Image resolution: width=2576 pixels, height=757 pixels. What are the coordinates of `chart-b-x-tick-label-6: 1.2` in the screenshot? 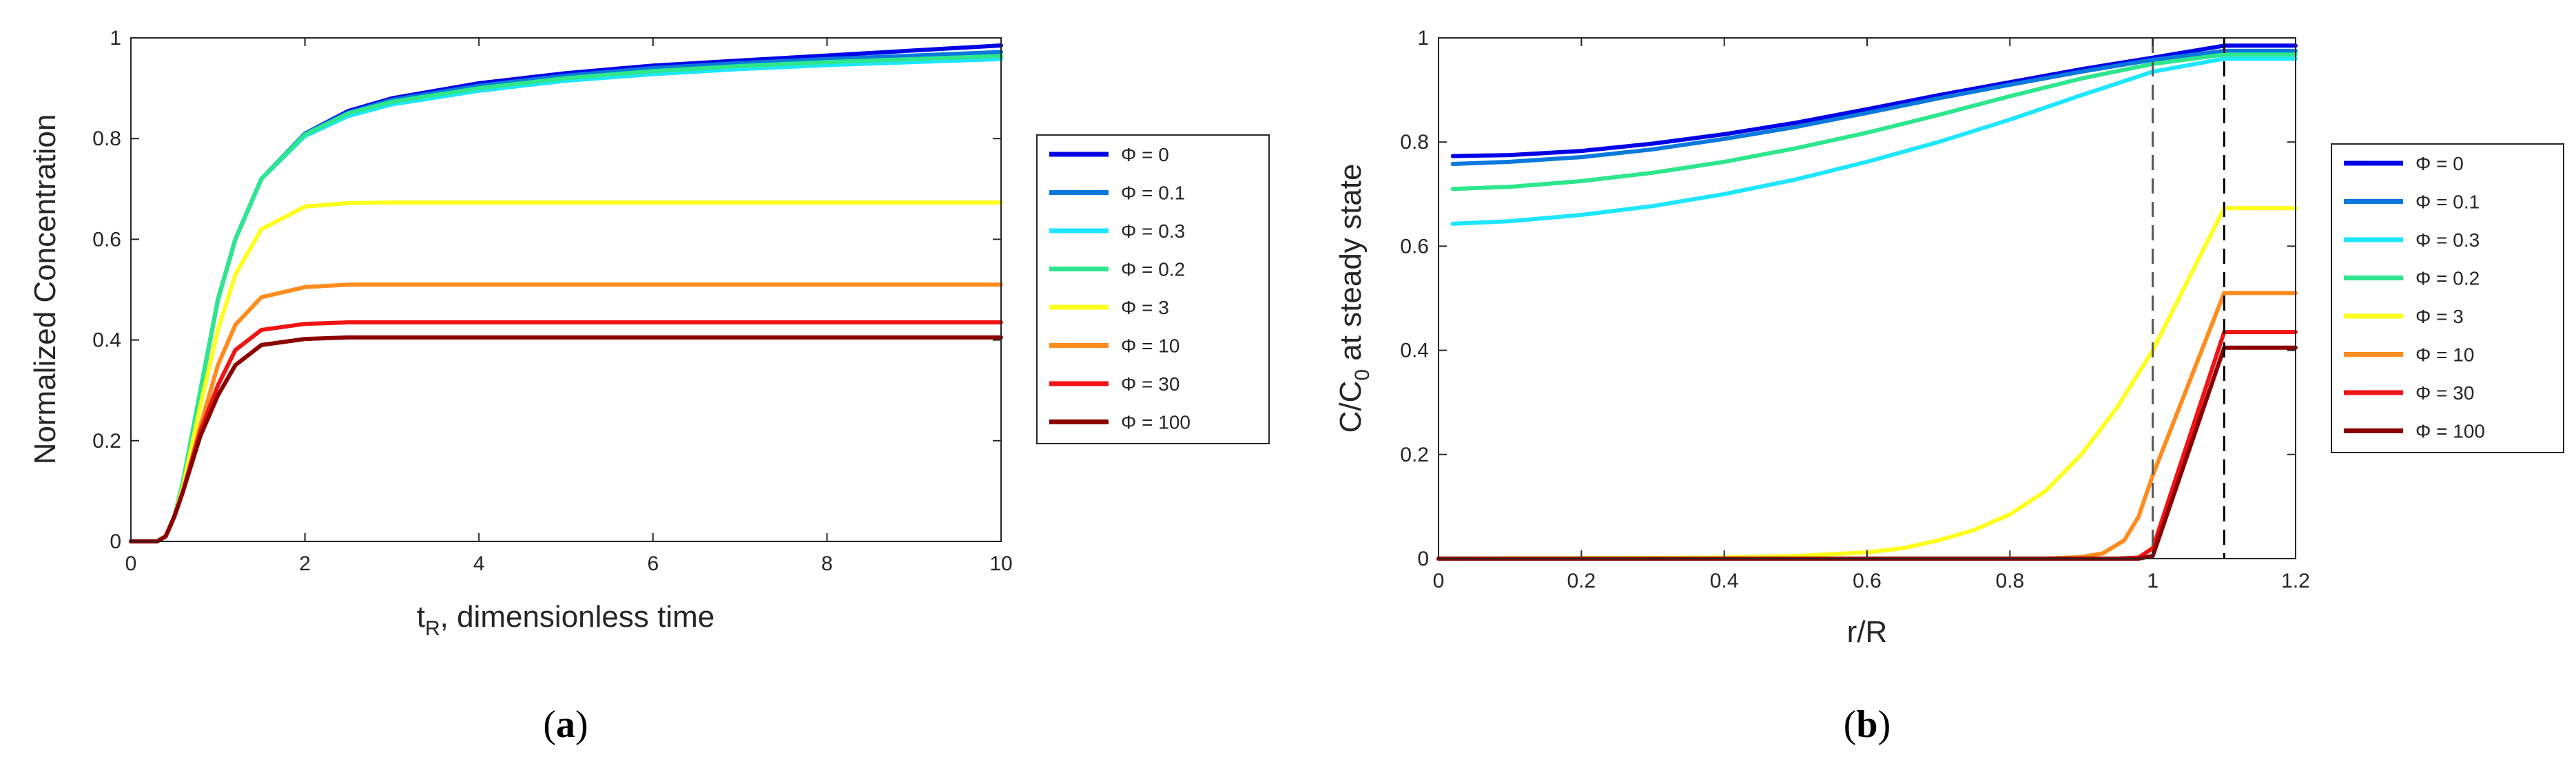 It's located at (2295, 581).